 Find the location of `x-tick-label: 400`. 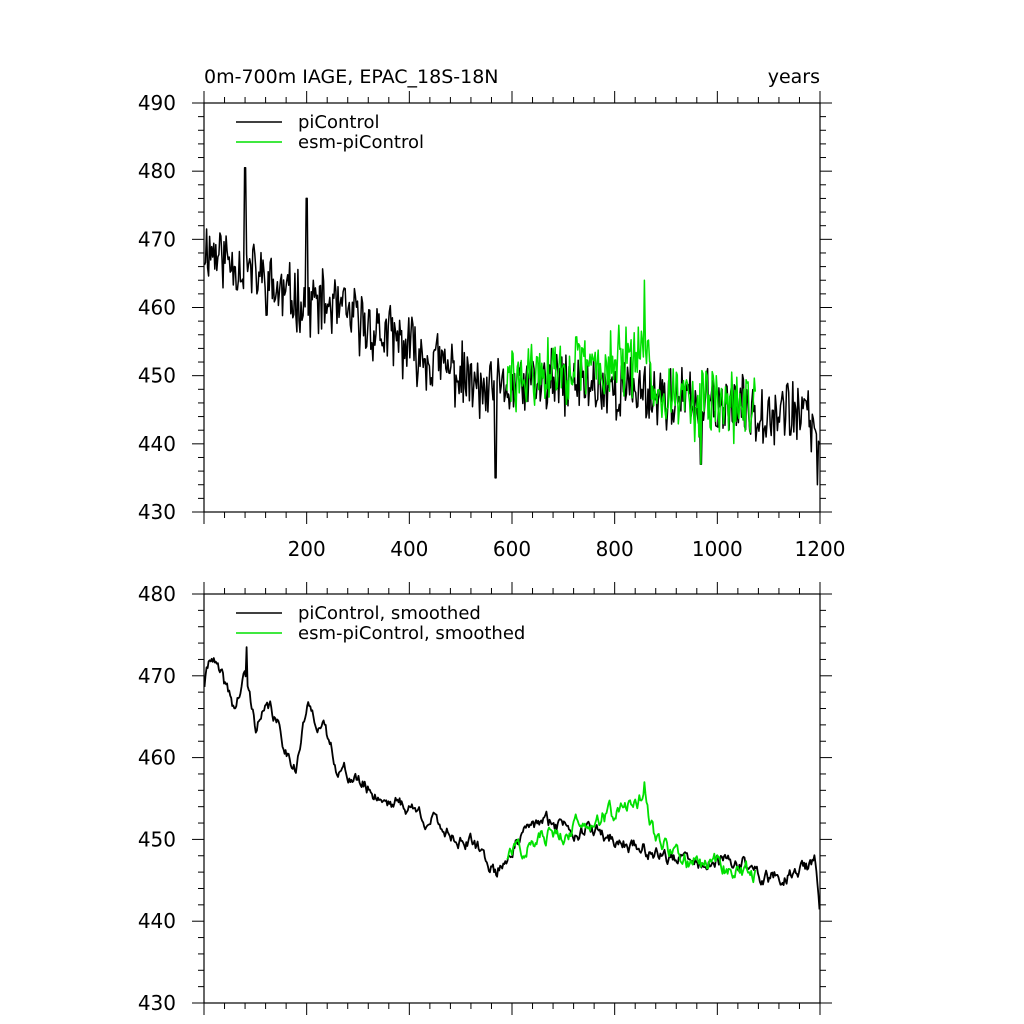

x-tick-label: 400 is located at coordinates (409, 549).